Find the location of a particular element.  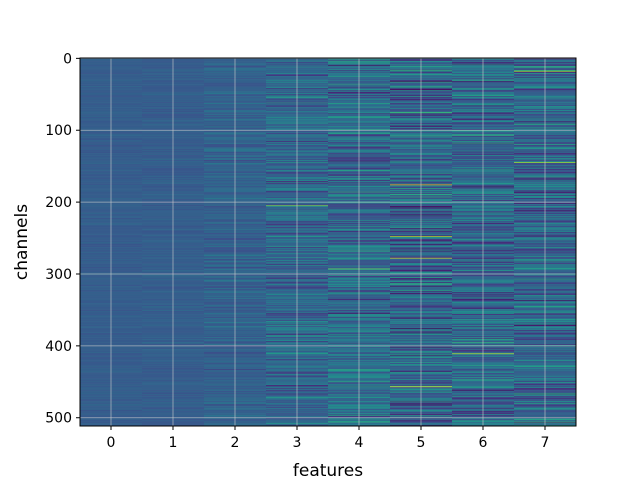

x-tick-label: 5 is located at coordinates (421, 443).